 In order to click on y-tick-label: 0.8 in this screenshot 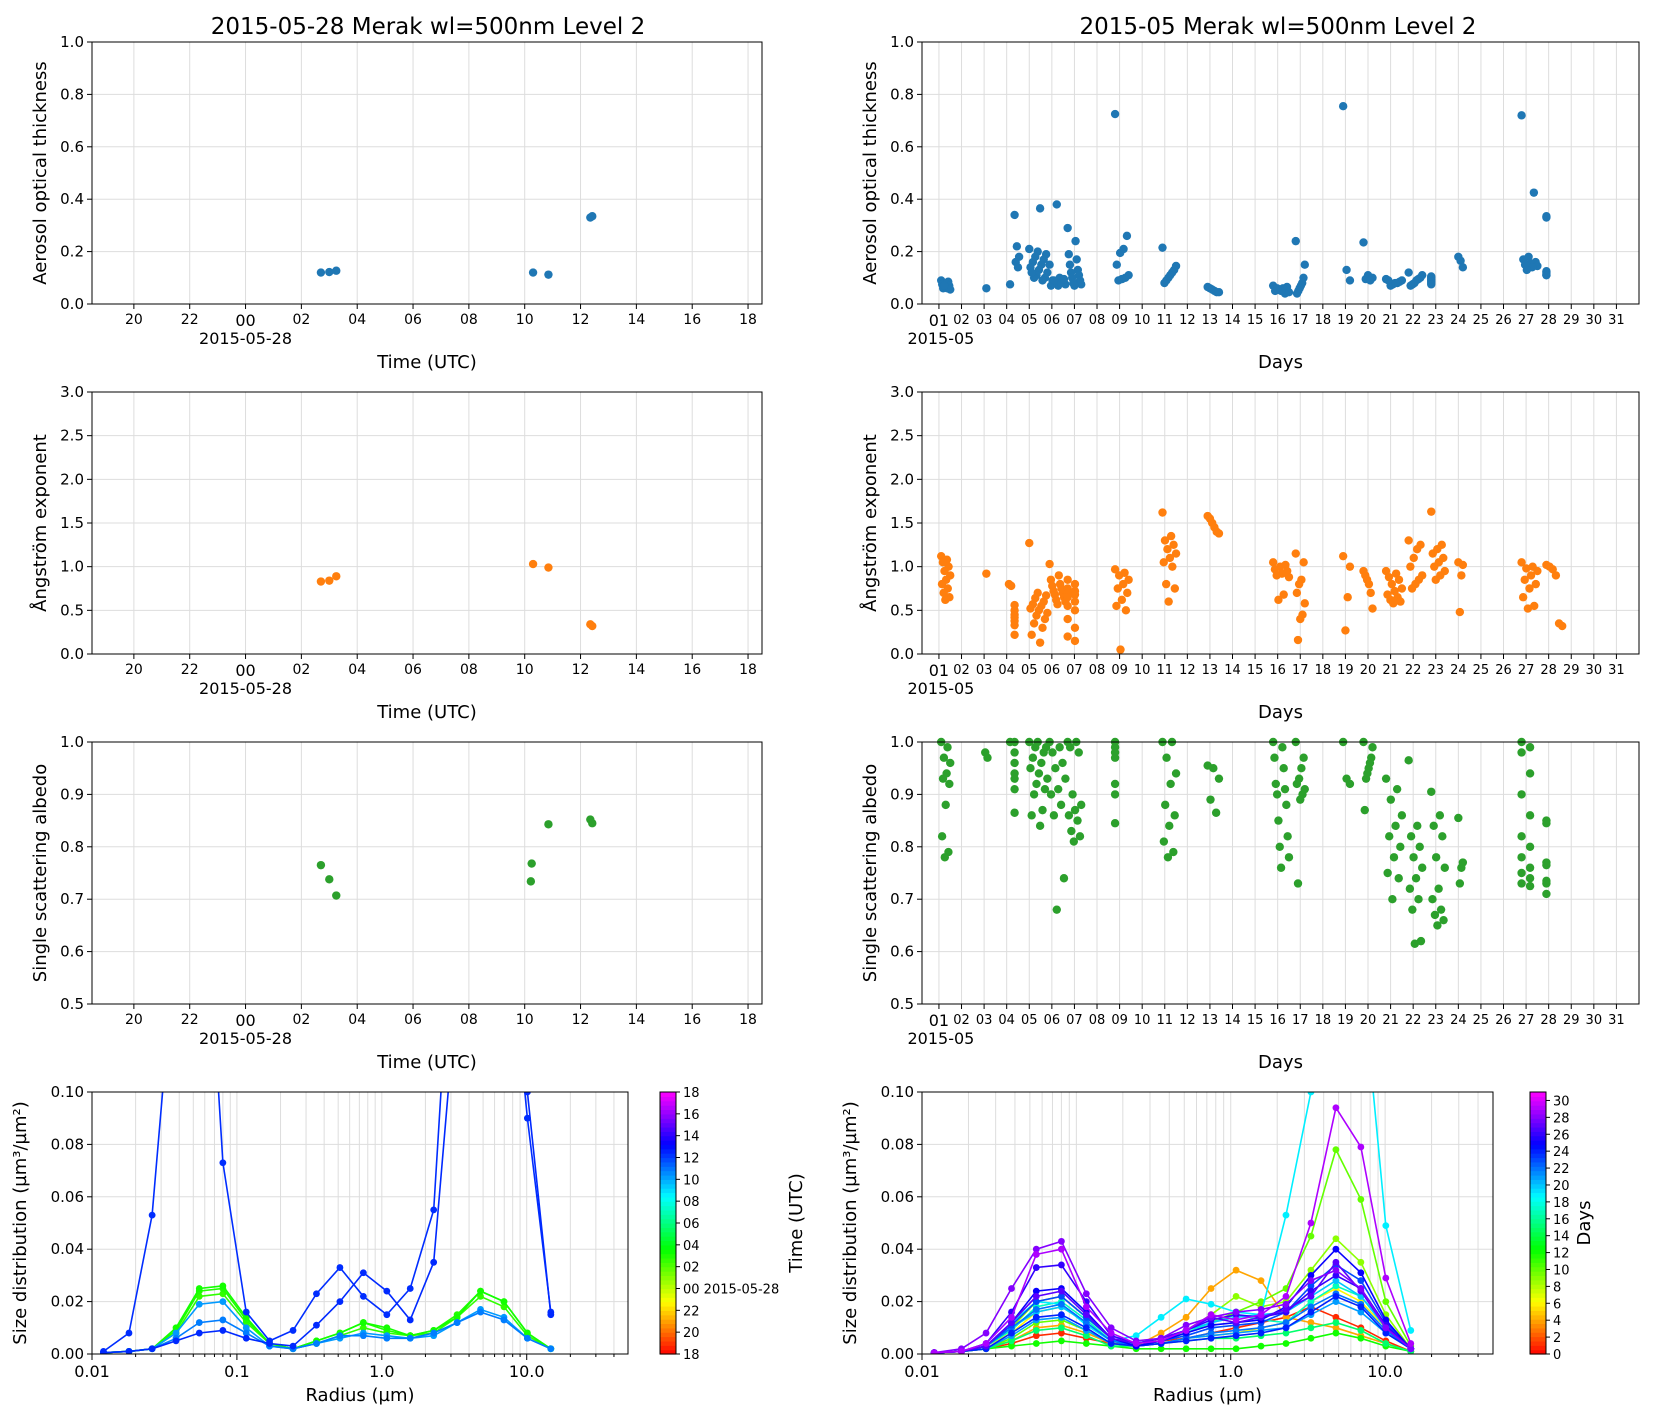, I will do `click(902, 94)`.